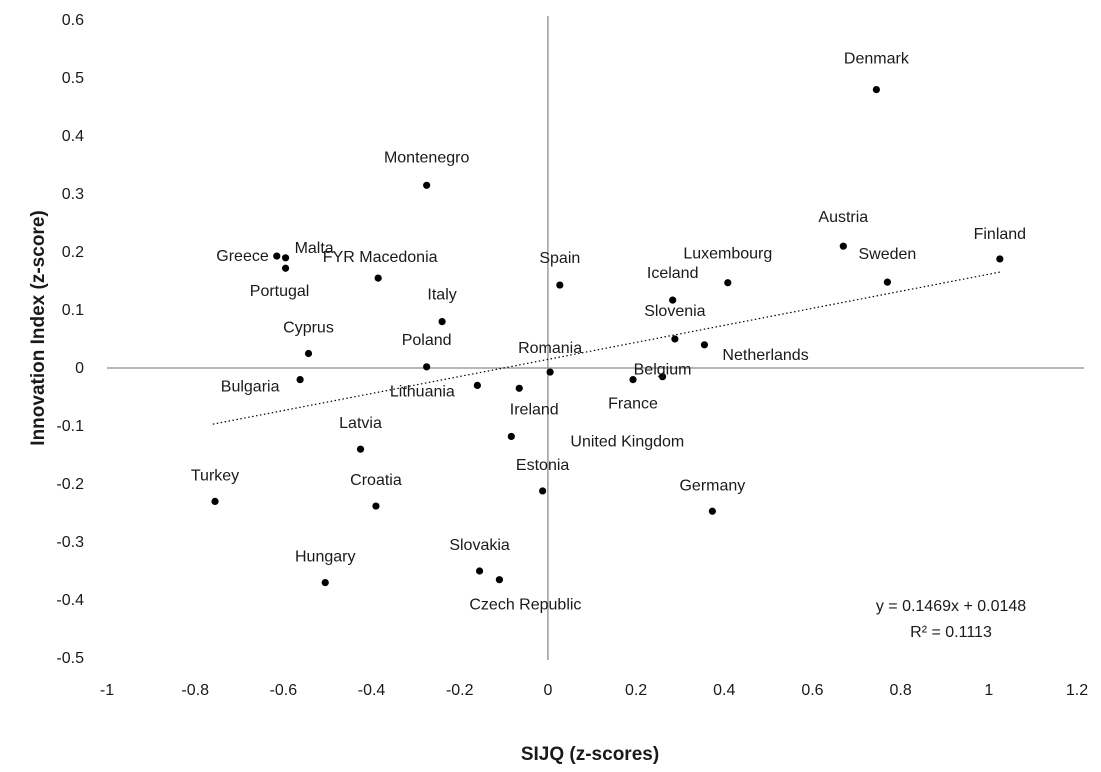  Describe the element at coordinates (525, 605) in the screenshot. I see `data-point-label: Czech Republic` at that location.